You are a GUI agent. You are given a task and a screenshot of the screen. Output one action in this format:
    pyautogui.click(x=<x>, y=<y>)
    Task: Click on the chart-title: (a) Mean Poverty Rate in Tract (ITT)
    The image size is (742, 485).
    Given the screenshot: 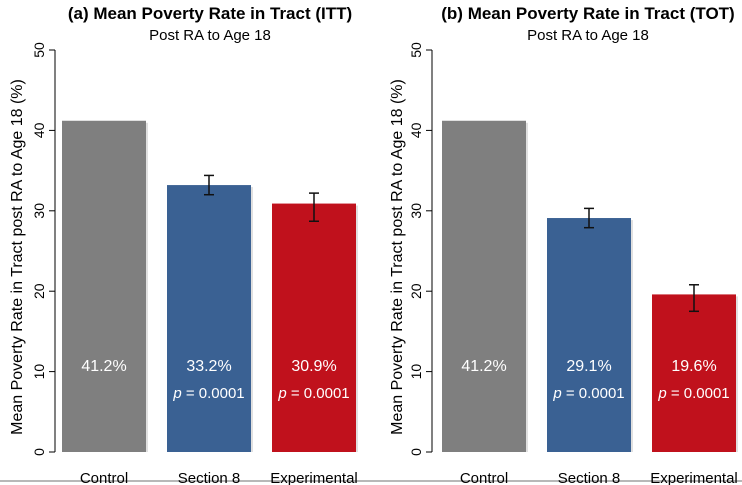 What is the action you would take?
    pyautogui.click(x=210, y=13)
    